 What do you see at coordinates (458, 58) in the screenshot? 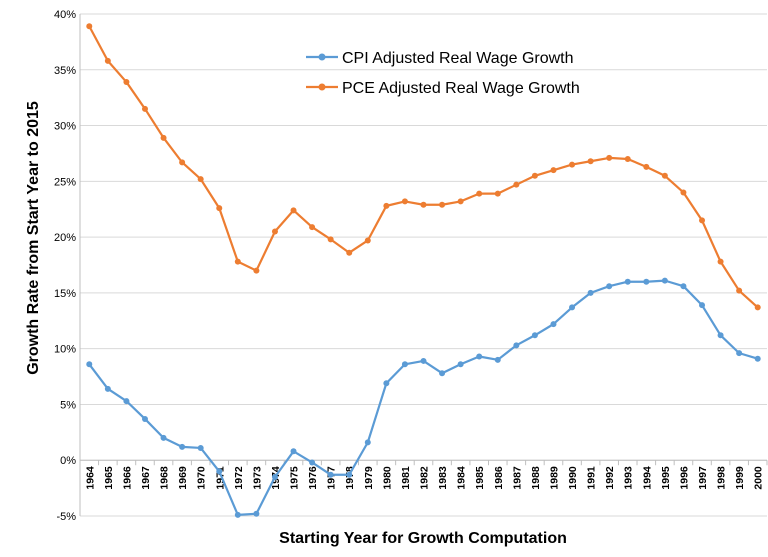
I see `legend-label-cpi: CPI Adjusted Real Wage Growth` at bounding box center [458, 58].